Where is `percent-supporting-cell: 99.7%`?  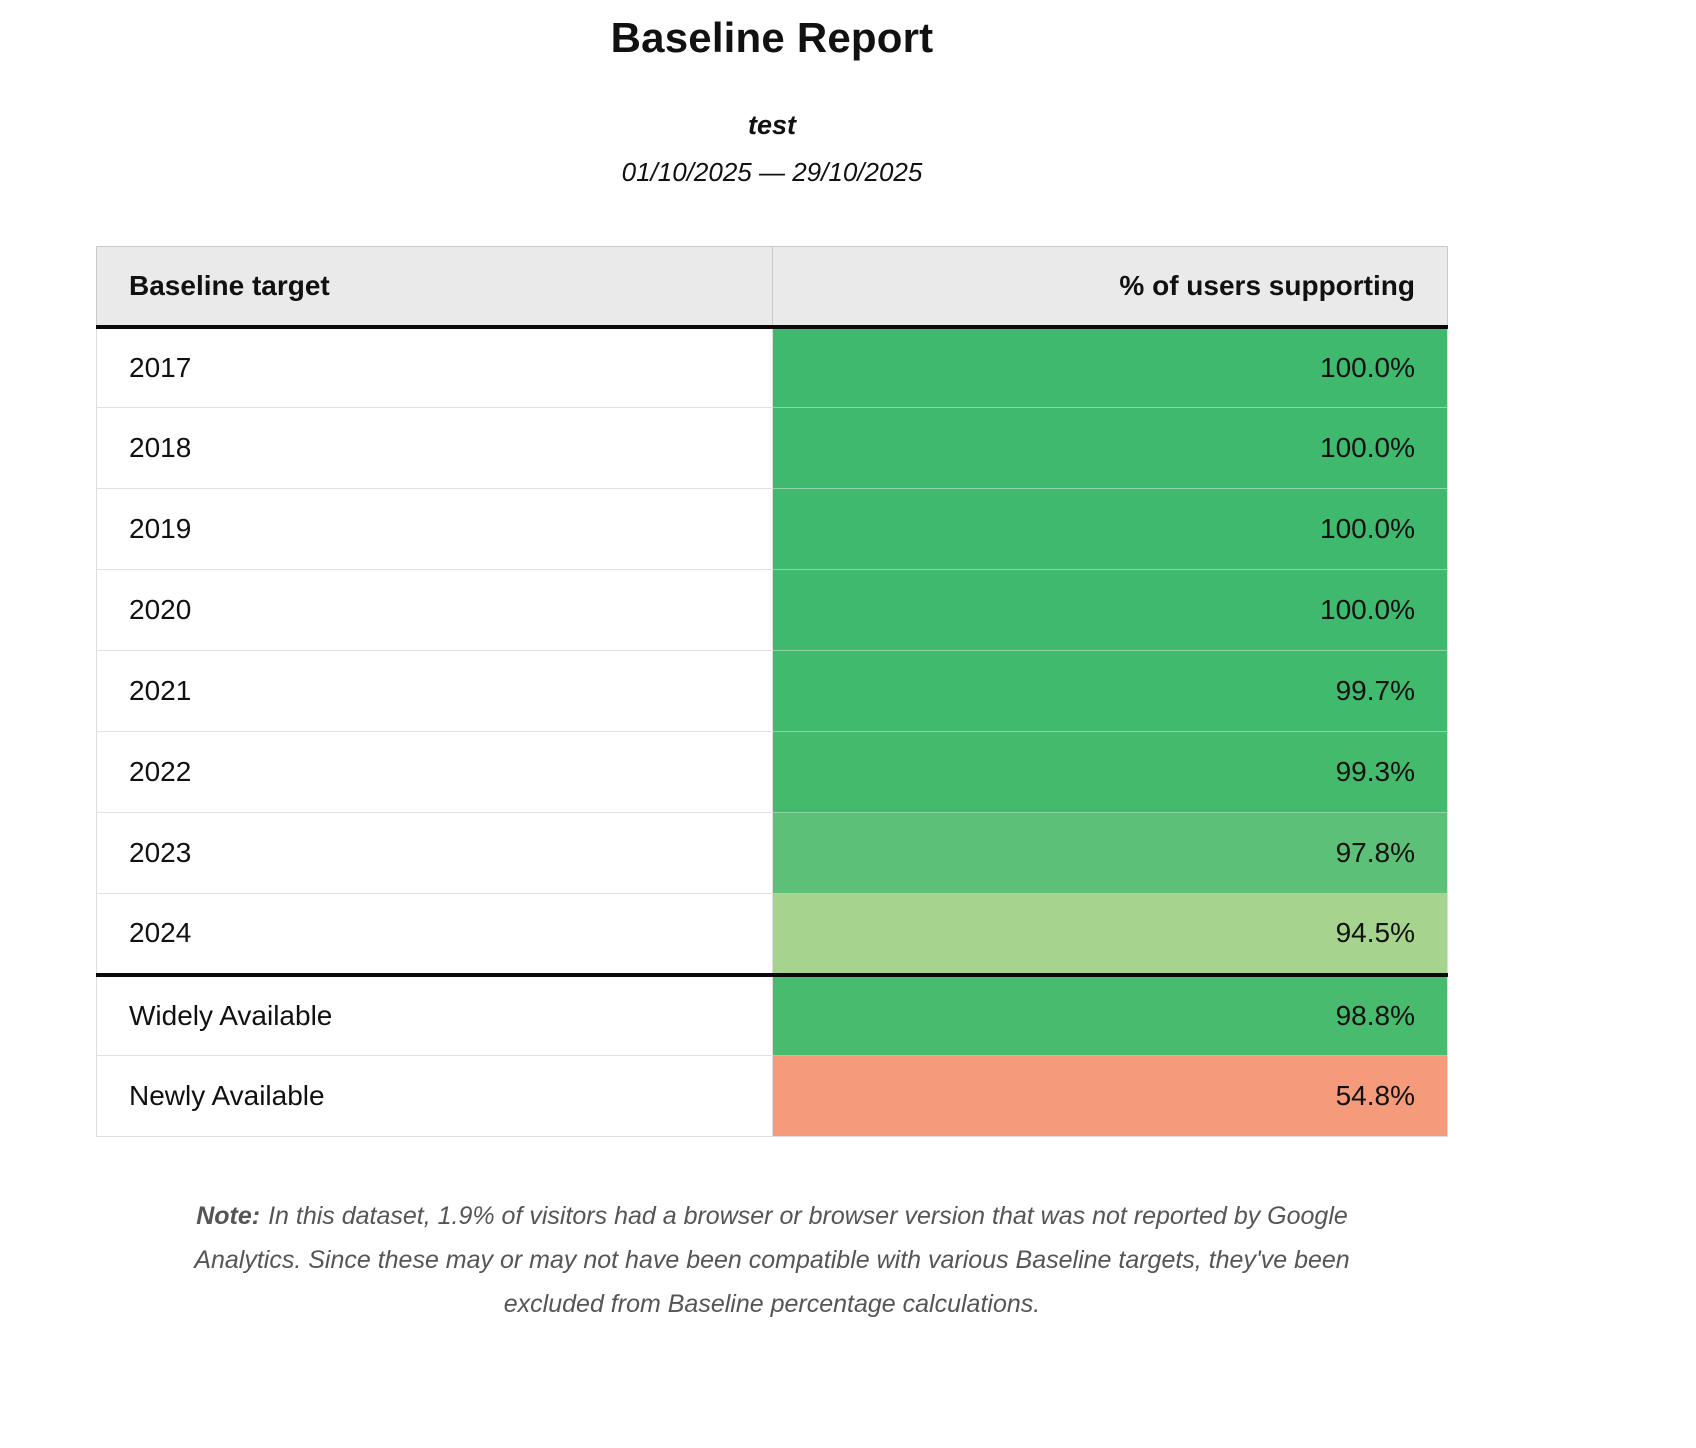
percent-supporting-cell: 99.7% is located at coordinates (1110, 691).